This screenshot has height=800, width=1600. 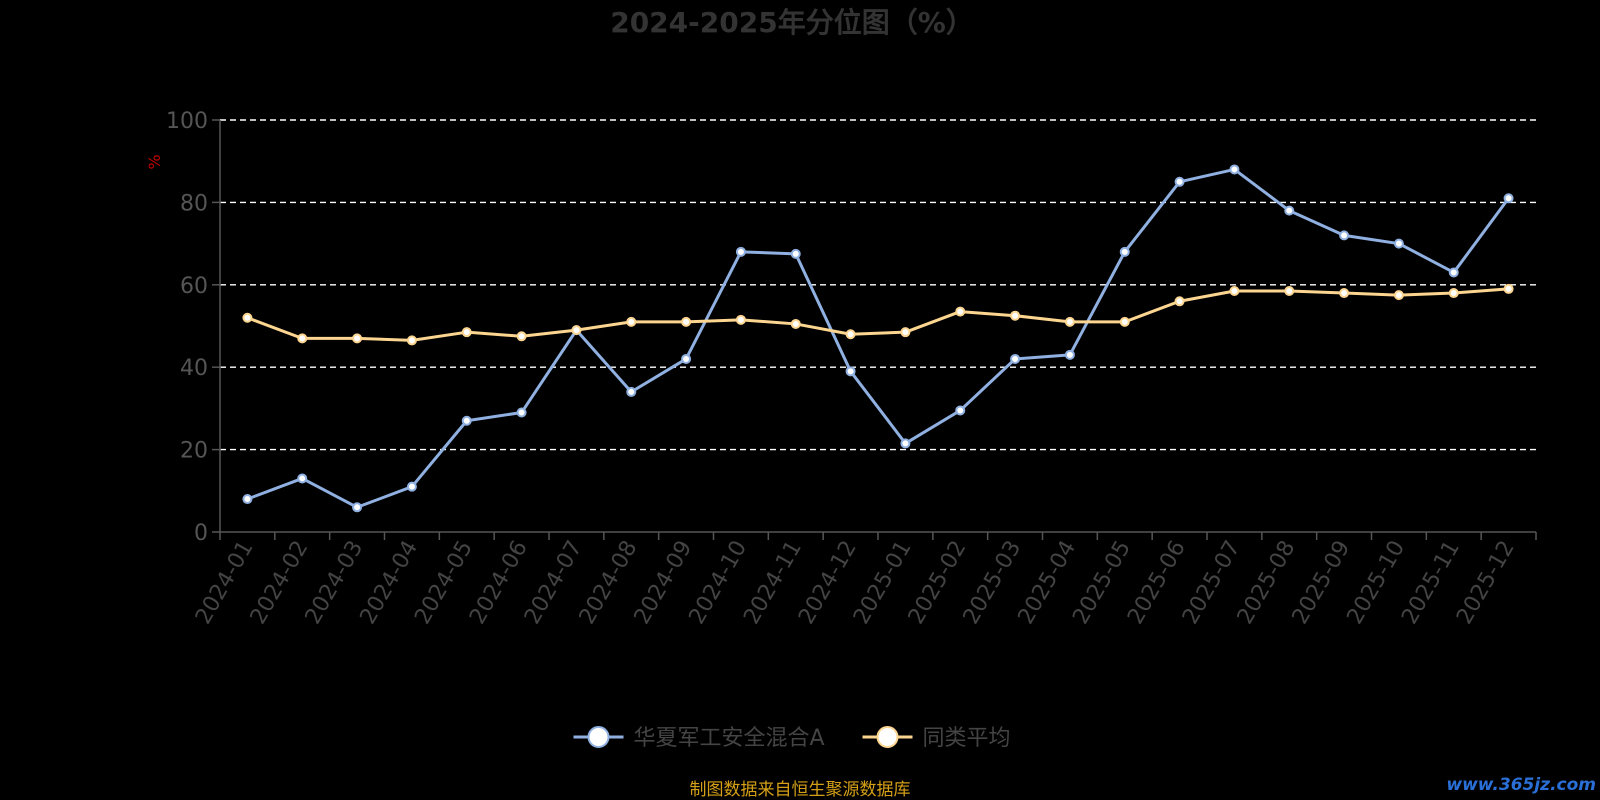 What do you see at coordinates (194, 368) in the screenshot?
I see `y-tick-label: 40` at bounding box center [194, 368].